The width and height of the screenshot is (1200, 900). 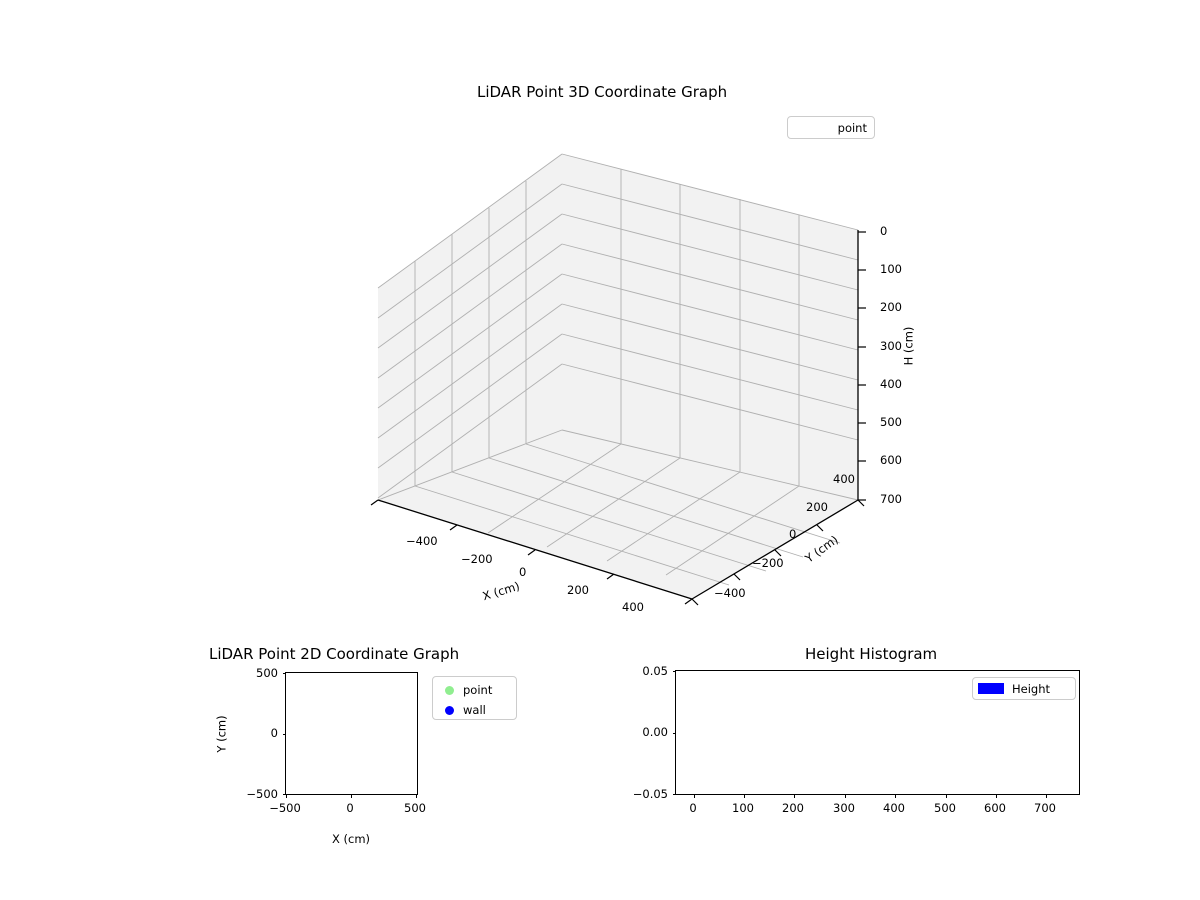 What do you see at coordinates (778, 552) in the screenshot?
I see `plot3d-yticks` at bounding box center [778, 552].